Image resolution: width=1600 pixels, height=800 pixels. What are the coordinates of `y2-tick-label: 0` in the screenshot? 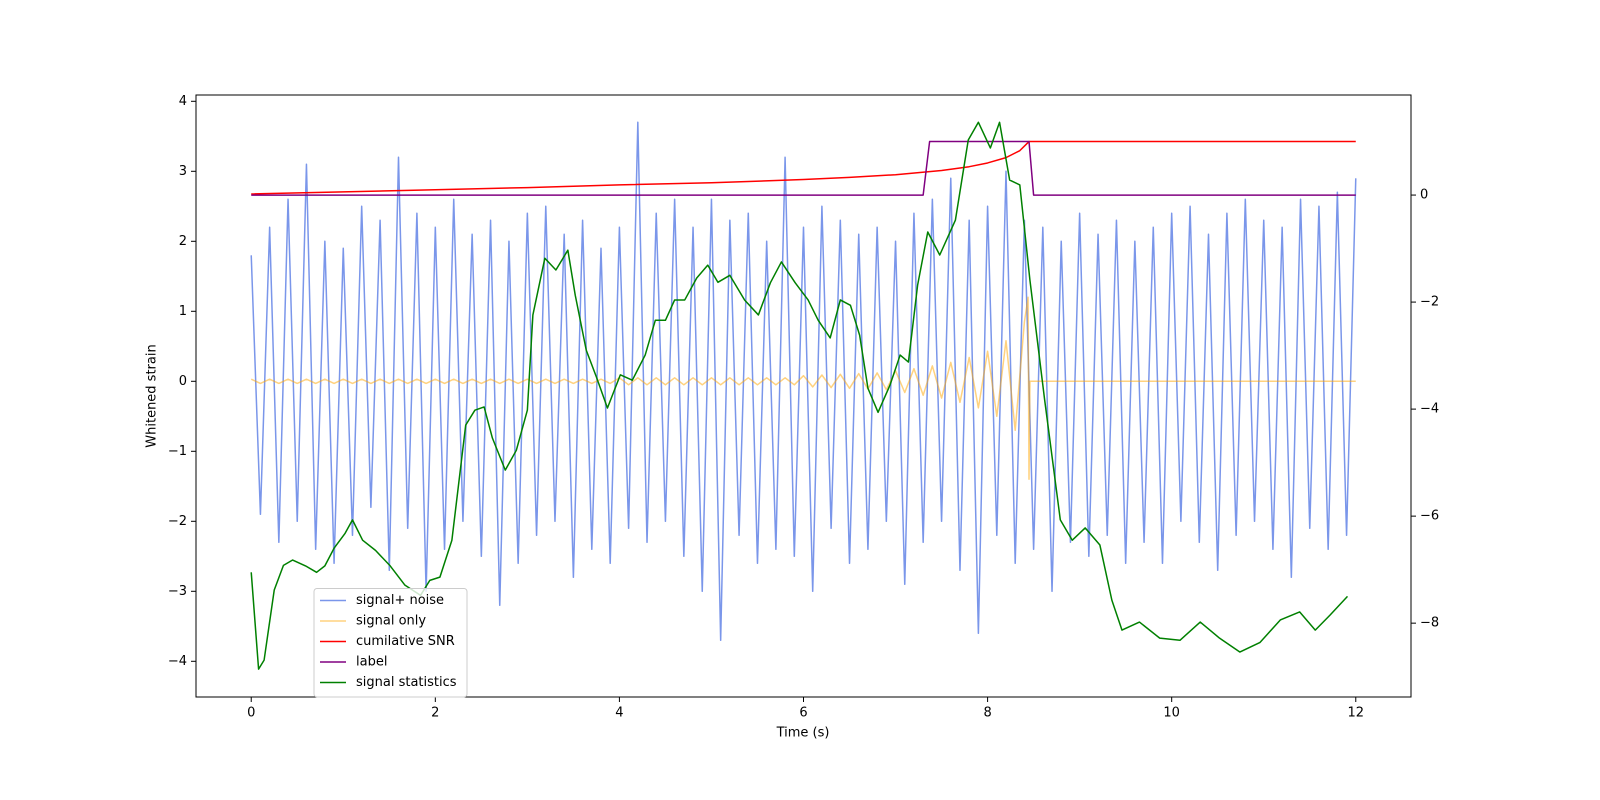 It's located at (1424, 195).